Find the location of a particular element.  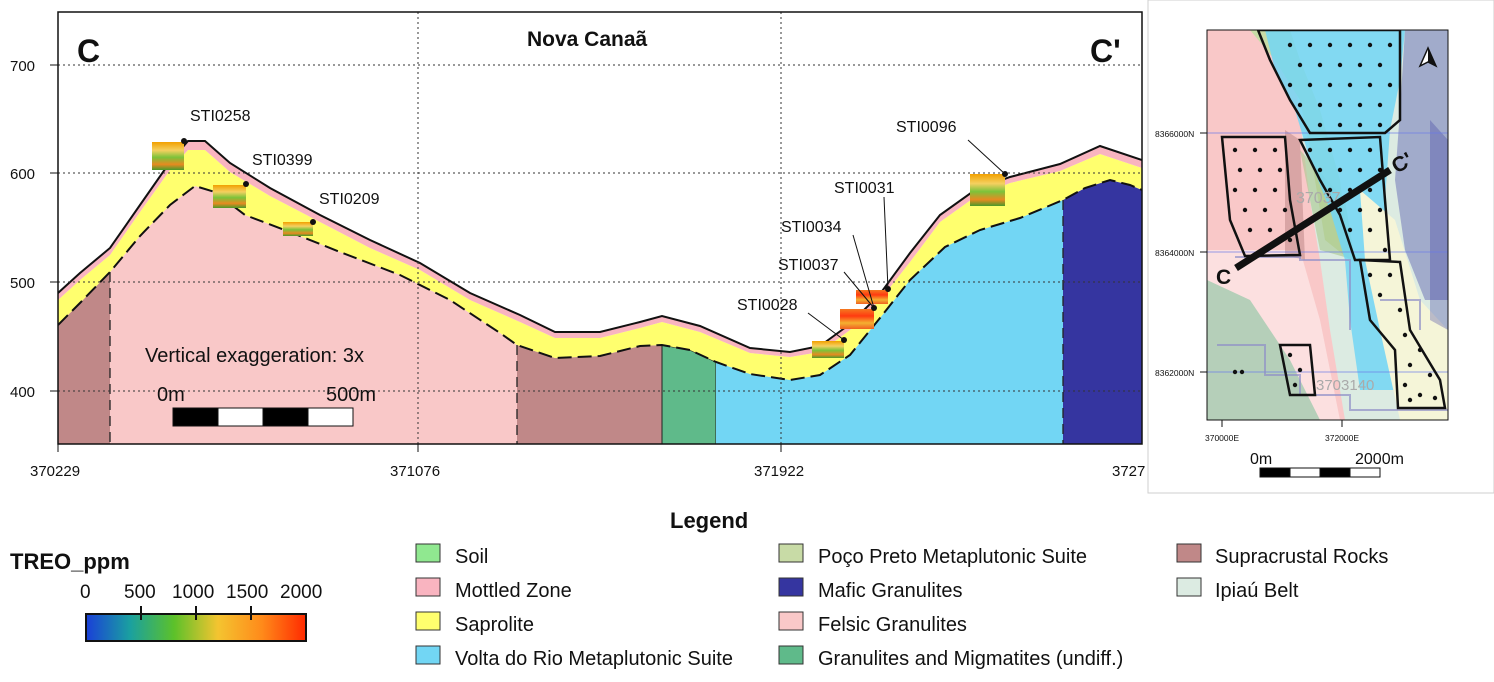

section-start-label: C is located at coordinates (88, 51).